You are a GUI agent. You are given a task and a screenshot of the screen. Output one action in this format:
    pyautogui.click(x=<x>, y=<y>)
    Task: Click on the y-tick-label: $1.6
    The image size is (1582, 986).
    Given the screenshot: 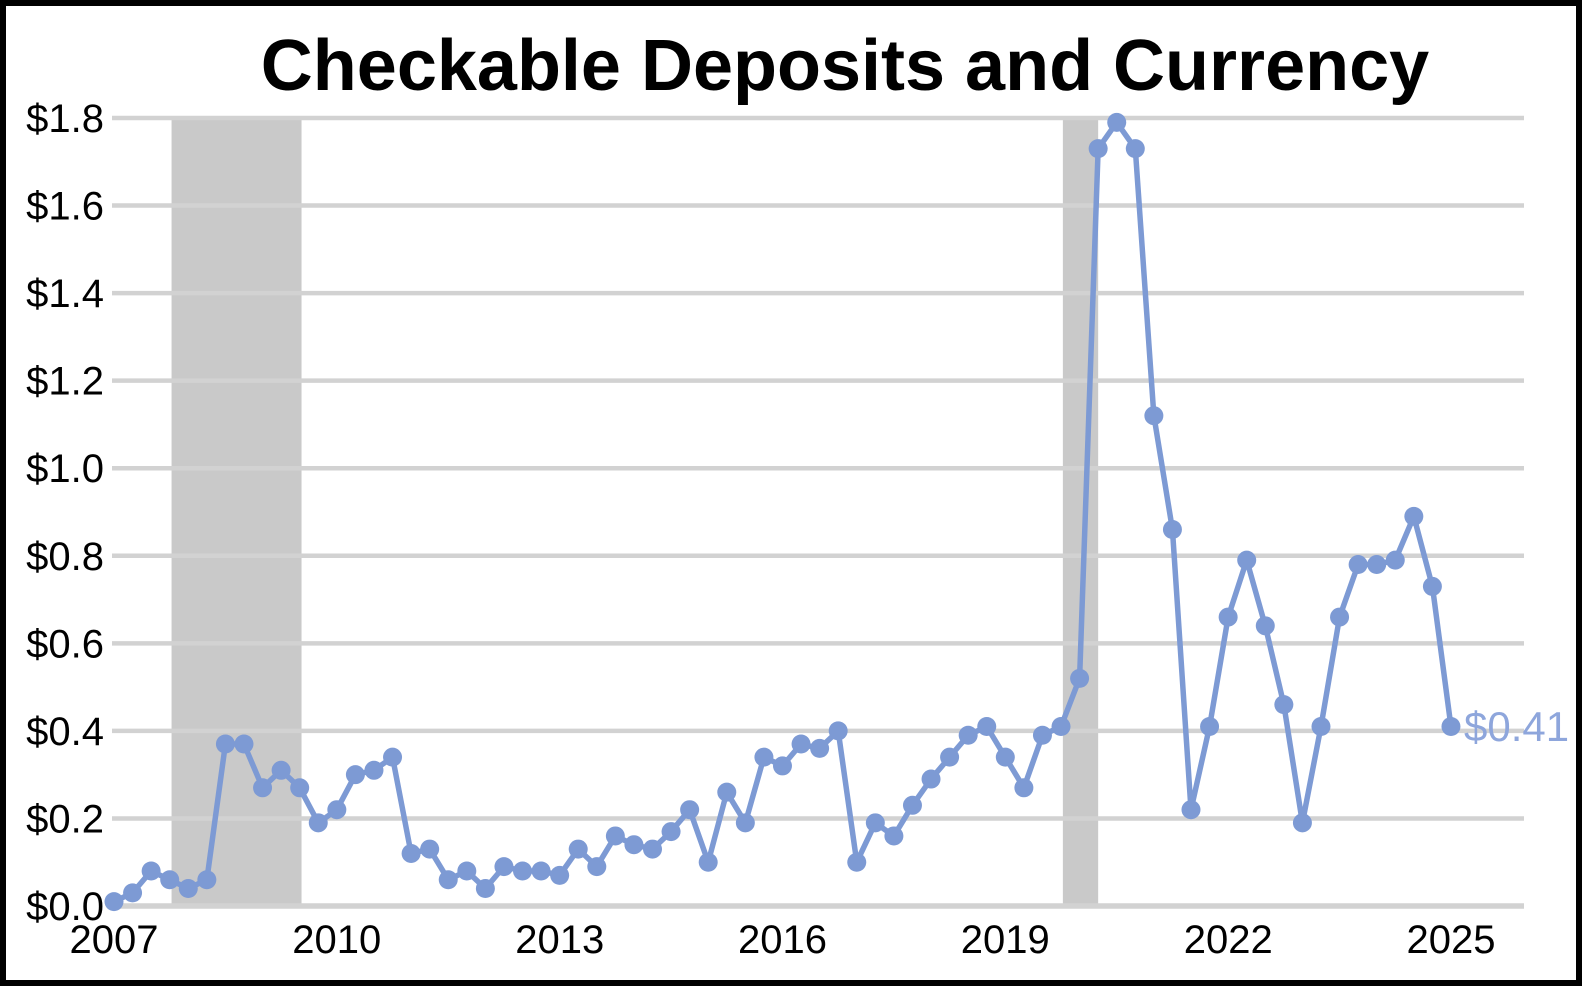 What is the action you would take?
    pyautogui.click(x=65, y=207)
    